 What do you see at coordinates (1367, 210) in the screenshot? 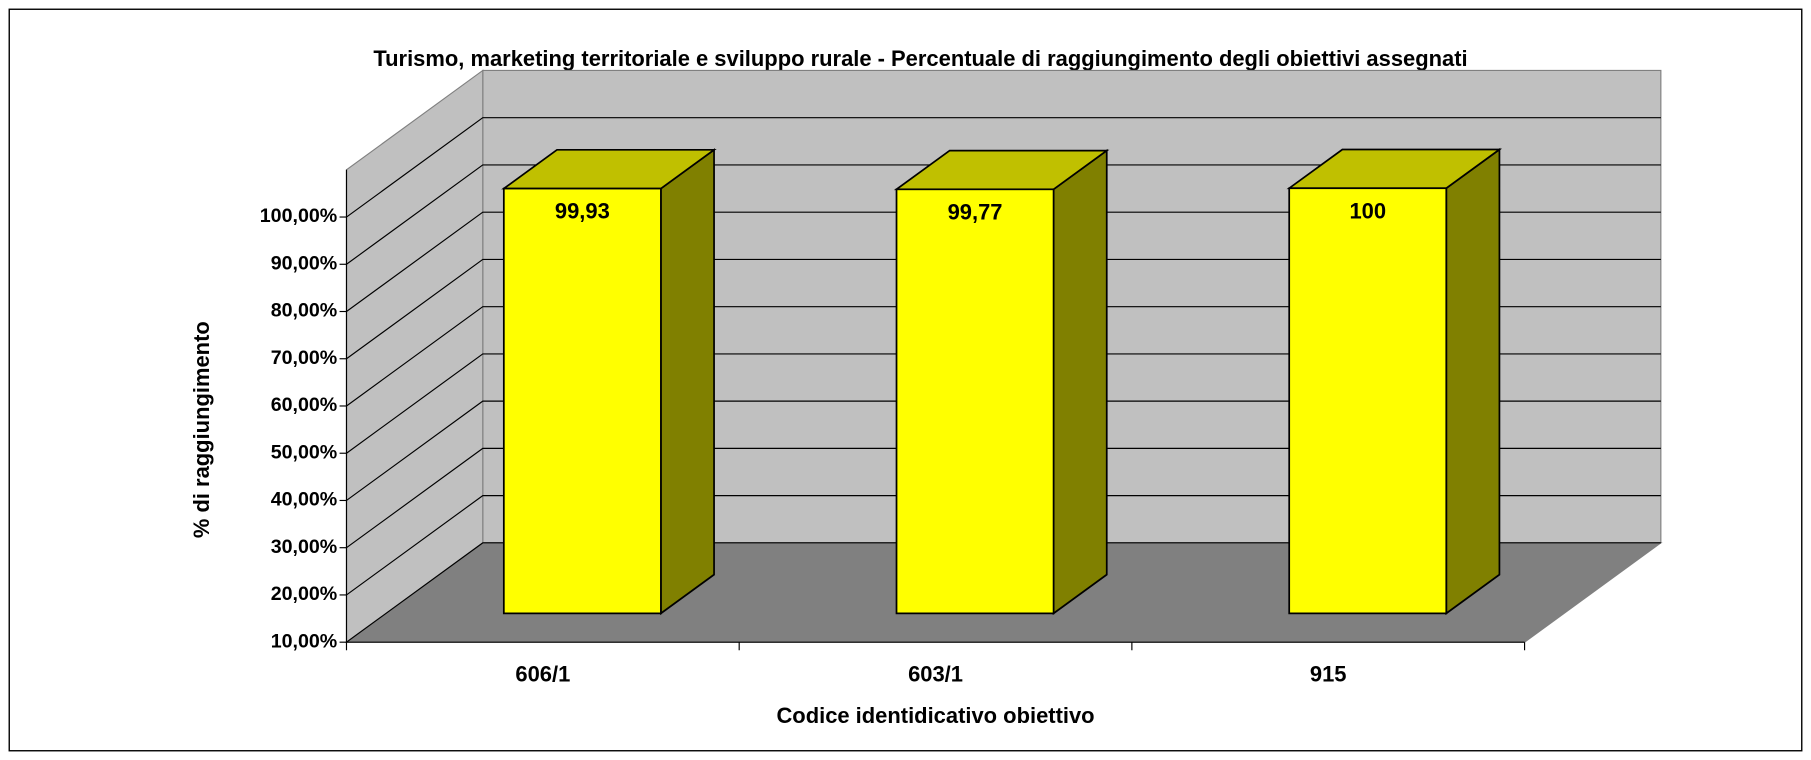
I see `data-label: 100` at bounding box center [1367, 210].